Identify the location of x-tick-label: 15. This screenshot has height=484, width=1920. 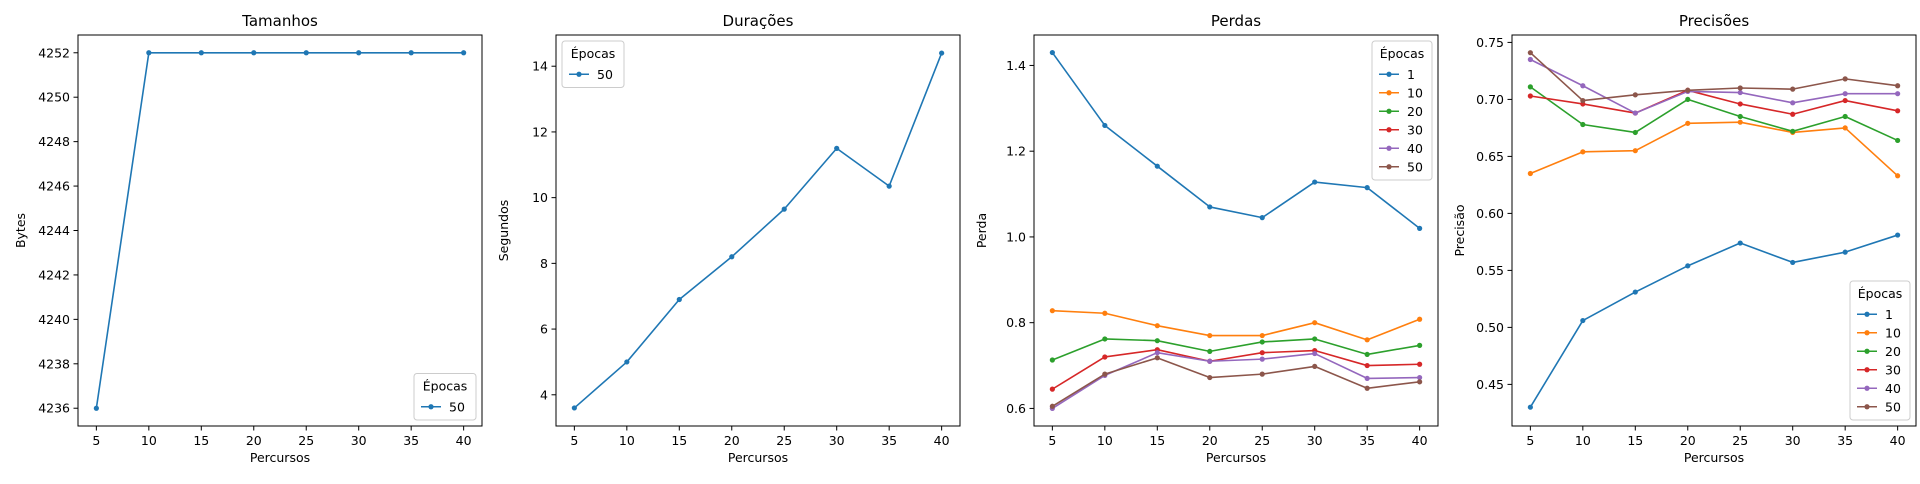
(1157, 440).